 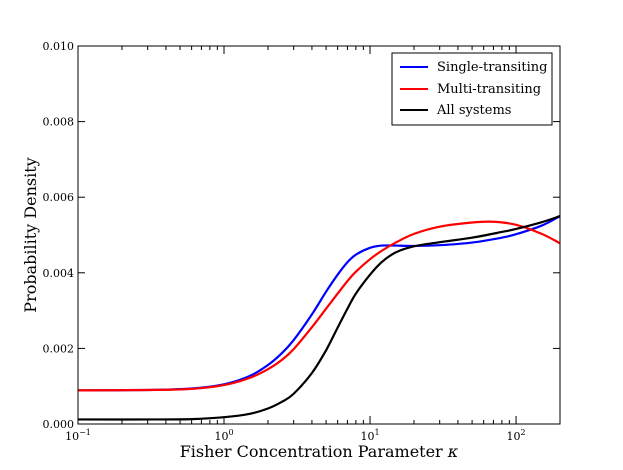 What do you see at coordinates (59, 273) in the screenshot?
I see `y-tick-label: 0.004` at bounding box center [59, 273].